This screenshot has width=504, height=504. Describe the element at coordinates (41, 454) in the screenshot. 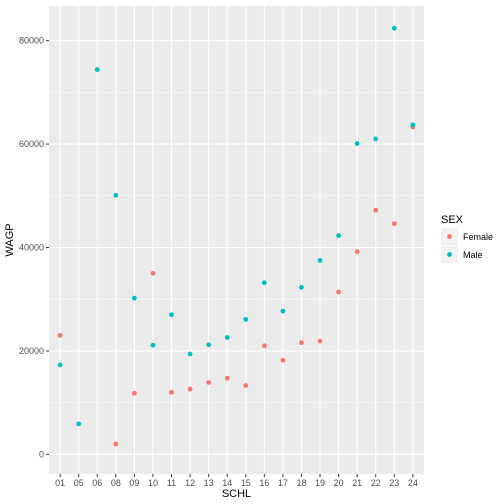

I see `y-tick-label: 0` at that location.